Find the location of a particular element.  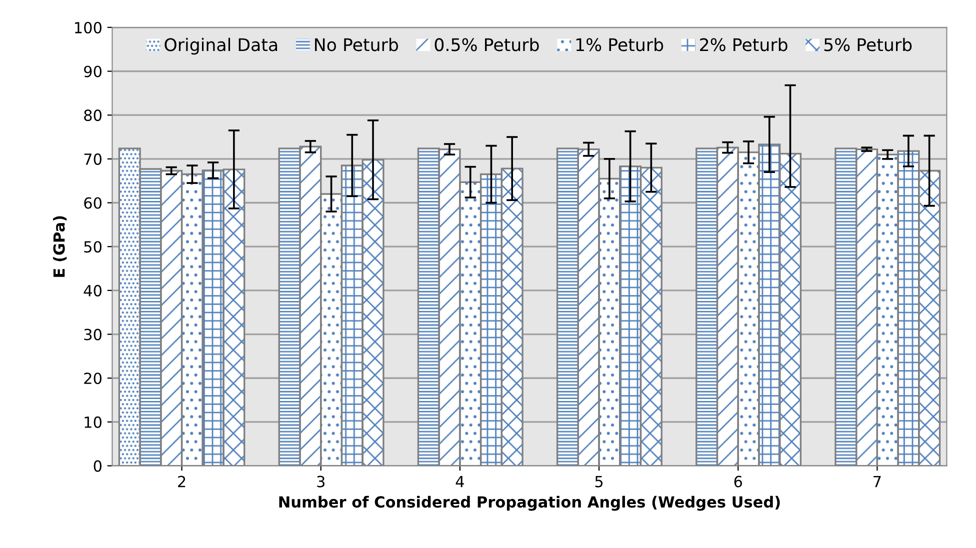

x-tick-label: 7 is located at coordinates (877, 482).